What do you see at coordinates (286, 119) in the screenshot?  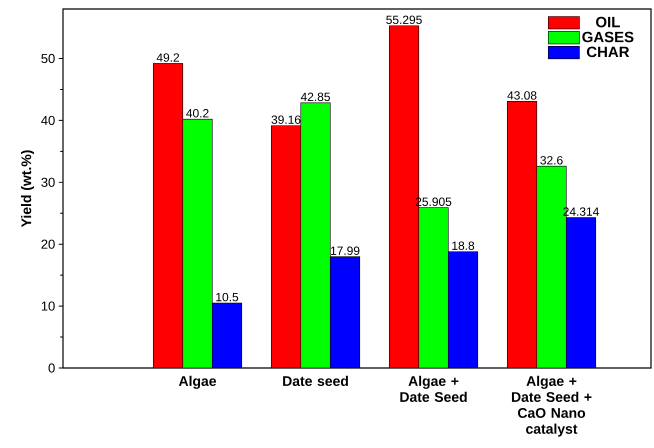 I see `data-label: 39.16` at bounding box center [286, 119].